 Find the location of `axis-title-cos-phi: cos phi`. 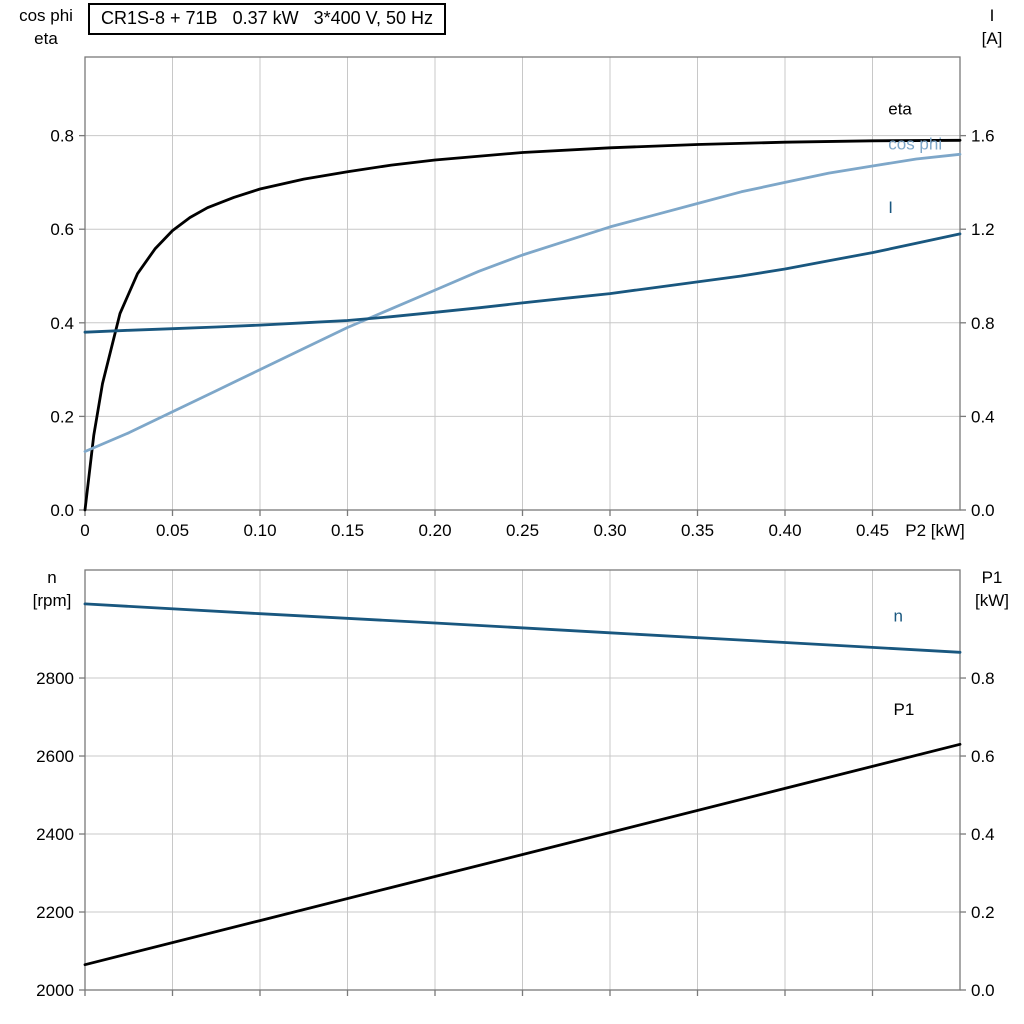

axis-title-cos-phi: cos phi is located at coordinates (46, 15).